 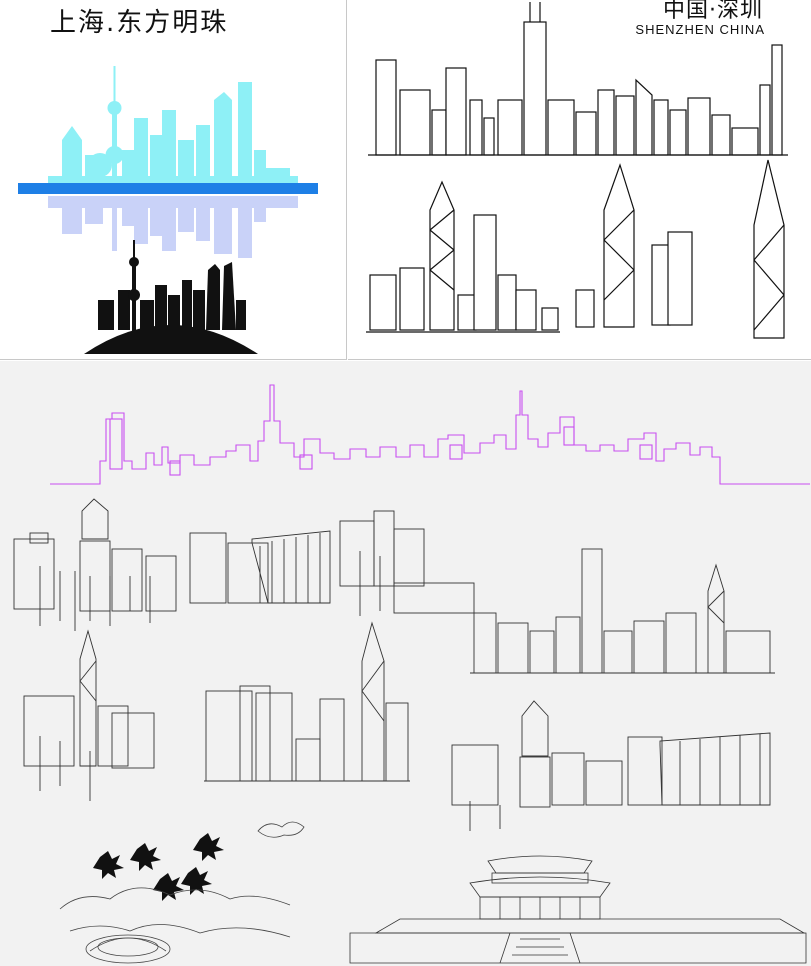 What do you see at coordinates (171, 297) in the screenshot?
I see `shanghai-black-silhouette` at bounding box center [171, 297].